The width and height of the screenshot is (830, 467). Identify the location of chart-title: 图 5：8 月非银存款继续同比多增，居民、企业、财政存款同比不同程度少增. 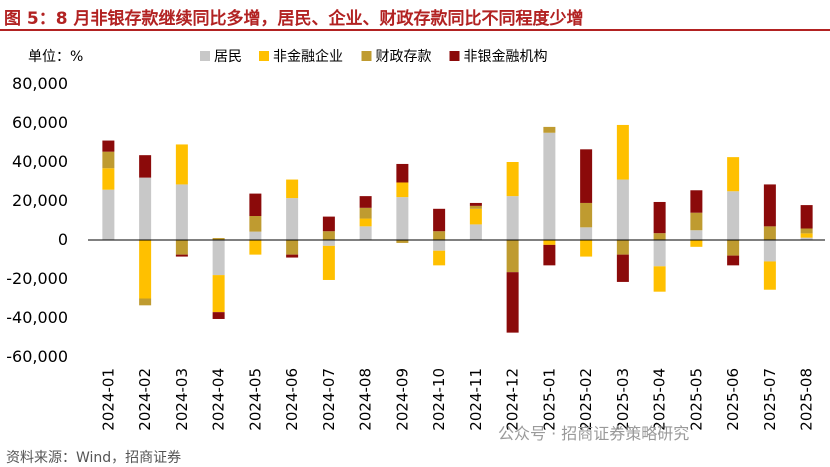
(294, 19).